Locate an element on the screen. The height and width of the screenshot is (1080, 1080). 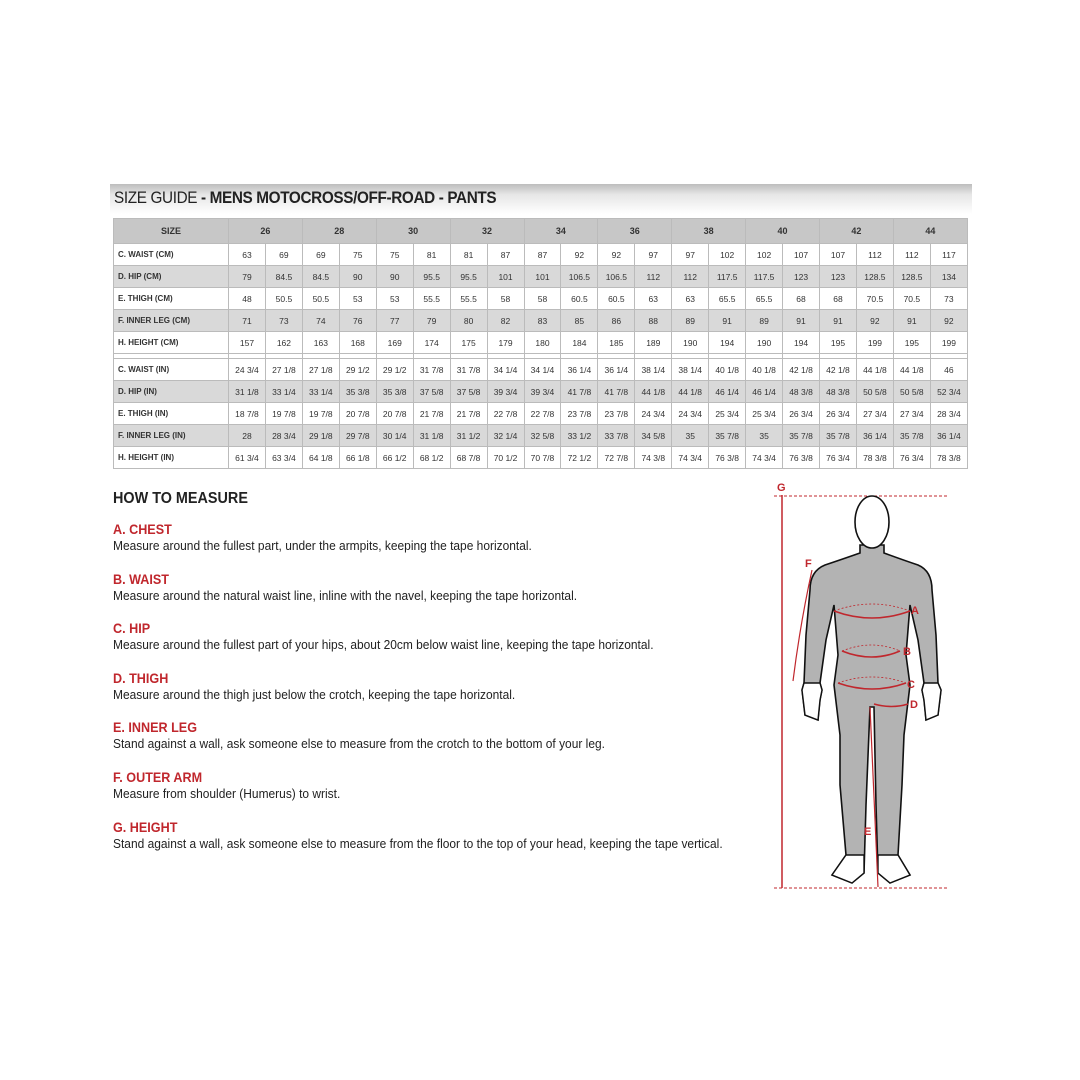
size-header-row: SIZE 26 28 30 32 34 36 38 40 42 44 is located at coordinates (541, 231).